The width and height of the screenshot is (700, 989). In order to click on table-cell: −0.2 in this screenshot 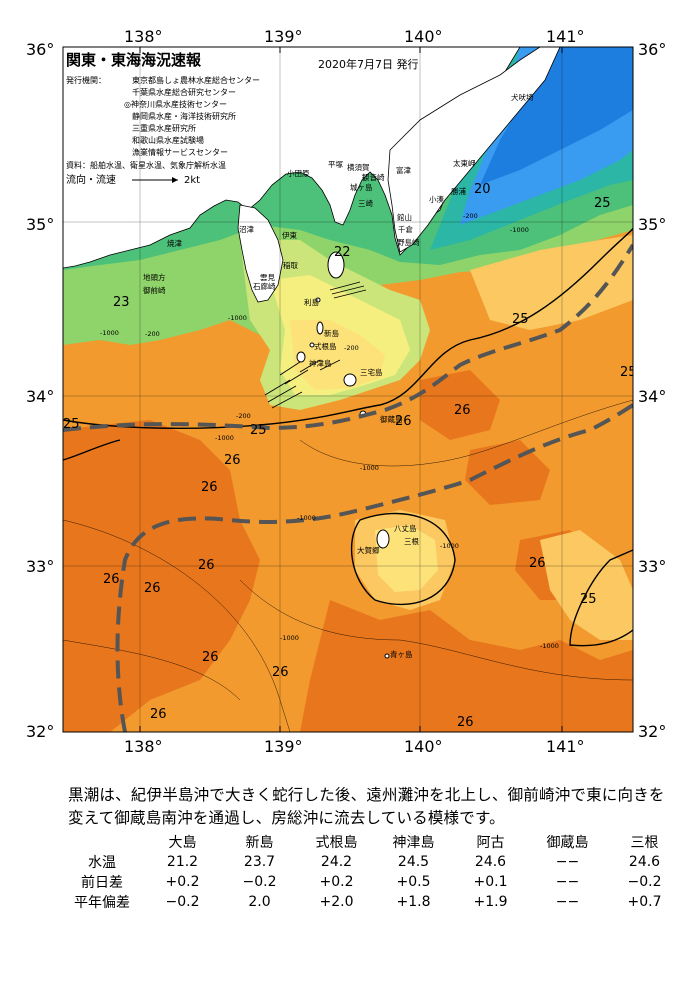, I will do `click(182, 902)`.